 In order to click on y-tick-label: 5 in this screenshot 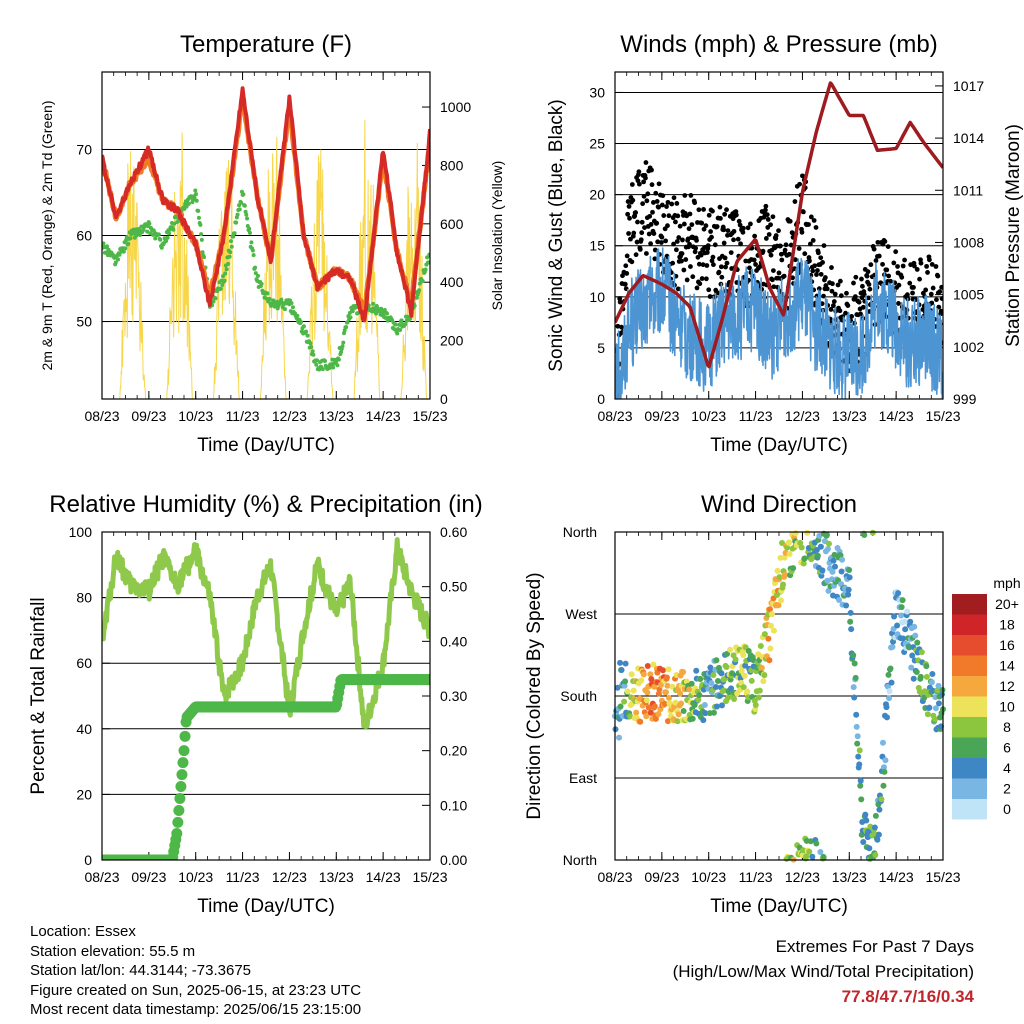, I will do `click(601, 348)`.